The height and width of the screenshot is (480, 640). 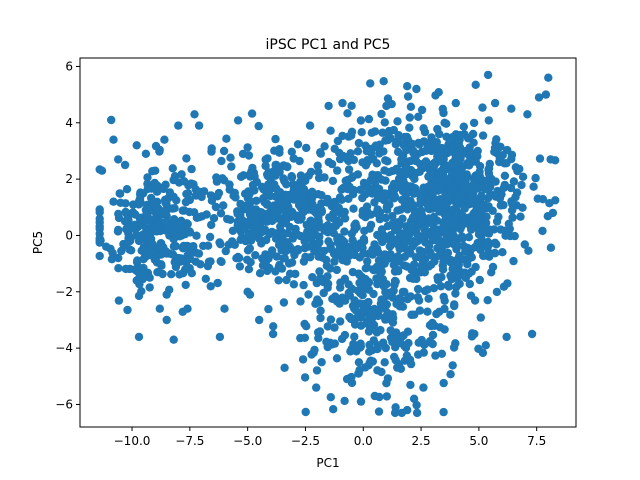 I want to click on x-tick-label: −5.0, so click(x=247, y=441).